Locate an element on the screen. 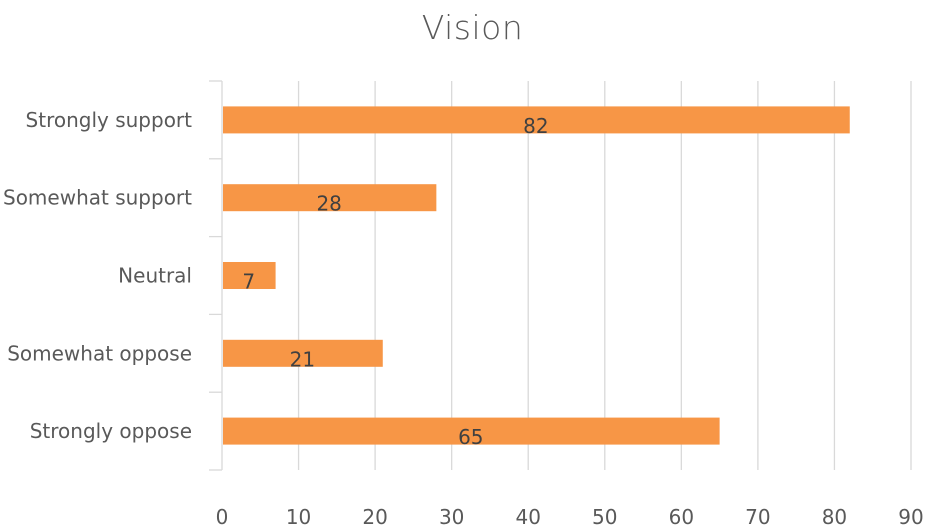  data-label: 82 is located at coordinates (535, 126).